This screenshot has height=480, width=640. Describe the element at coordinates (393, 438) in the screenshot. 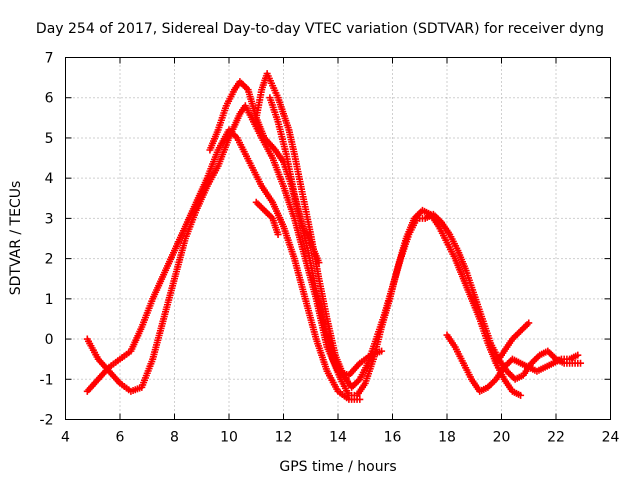

I see `x-tick-label: 16` at that location.